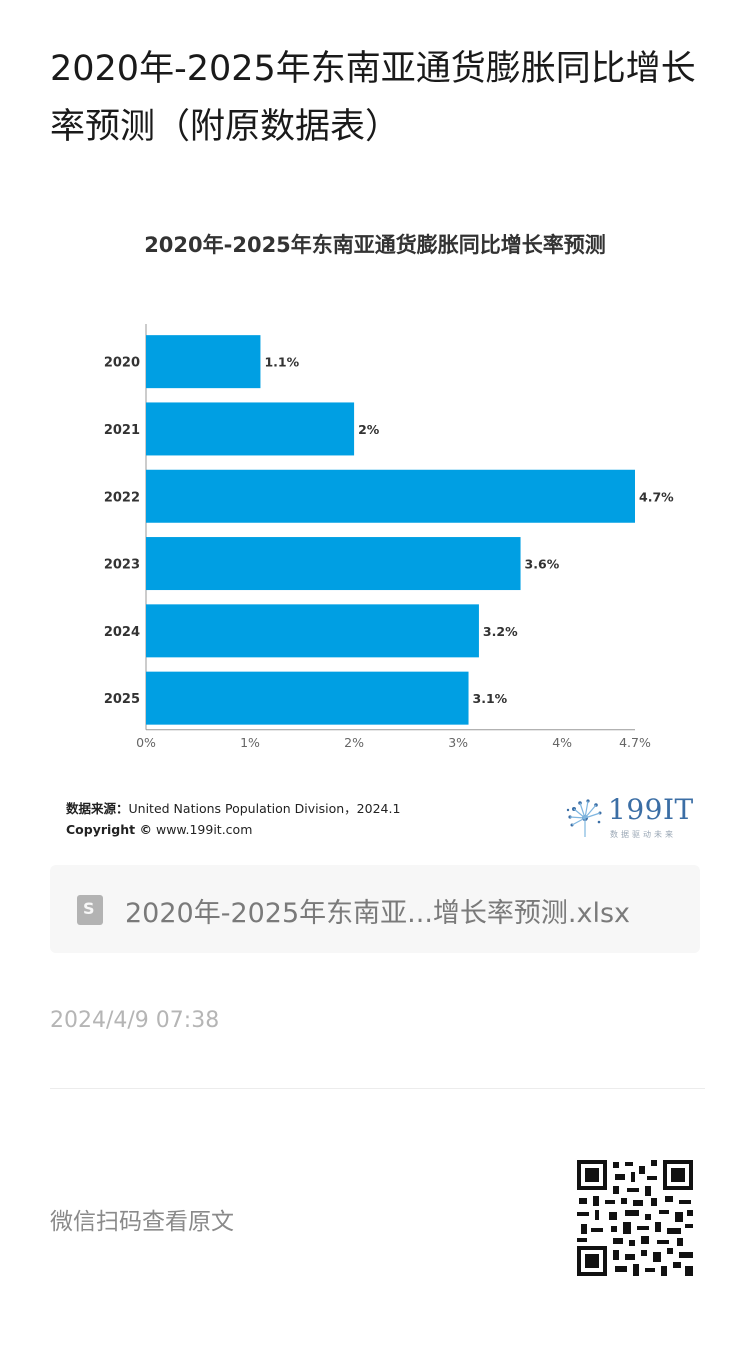 The image size is (750, 1346). What do you see at coordinates (354, 742) in the screenshot?
I see `x-tick-label: 2%` at bounding box center [354, 742].